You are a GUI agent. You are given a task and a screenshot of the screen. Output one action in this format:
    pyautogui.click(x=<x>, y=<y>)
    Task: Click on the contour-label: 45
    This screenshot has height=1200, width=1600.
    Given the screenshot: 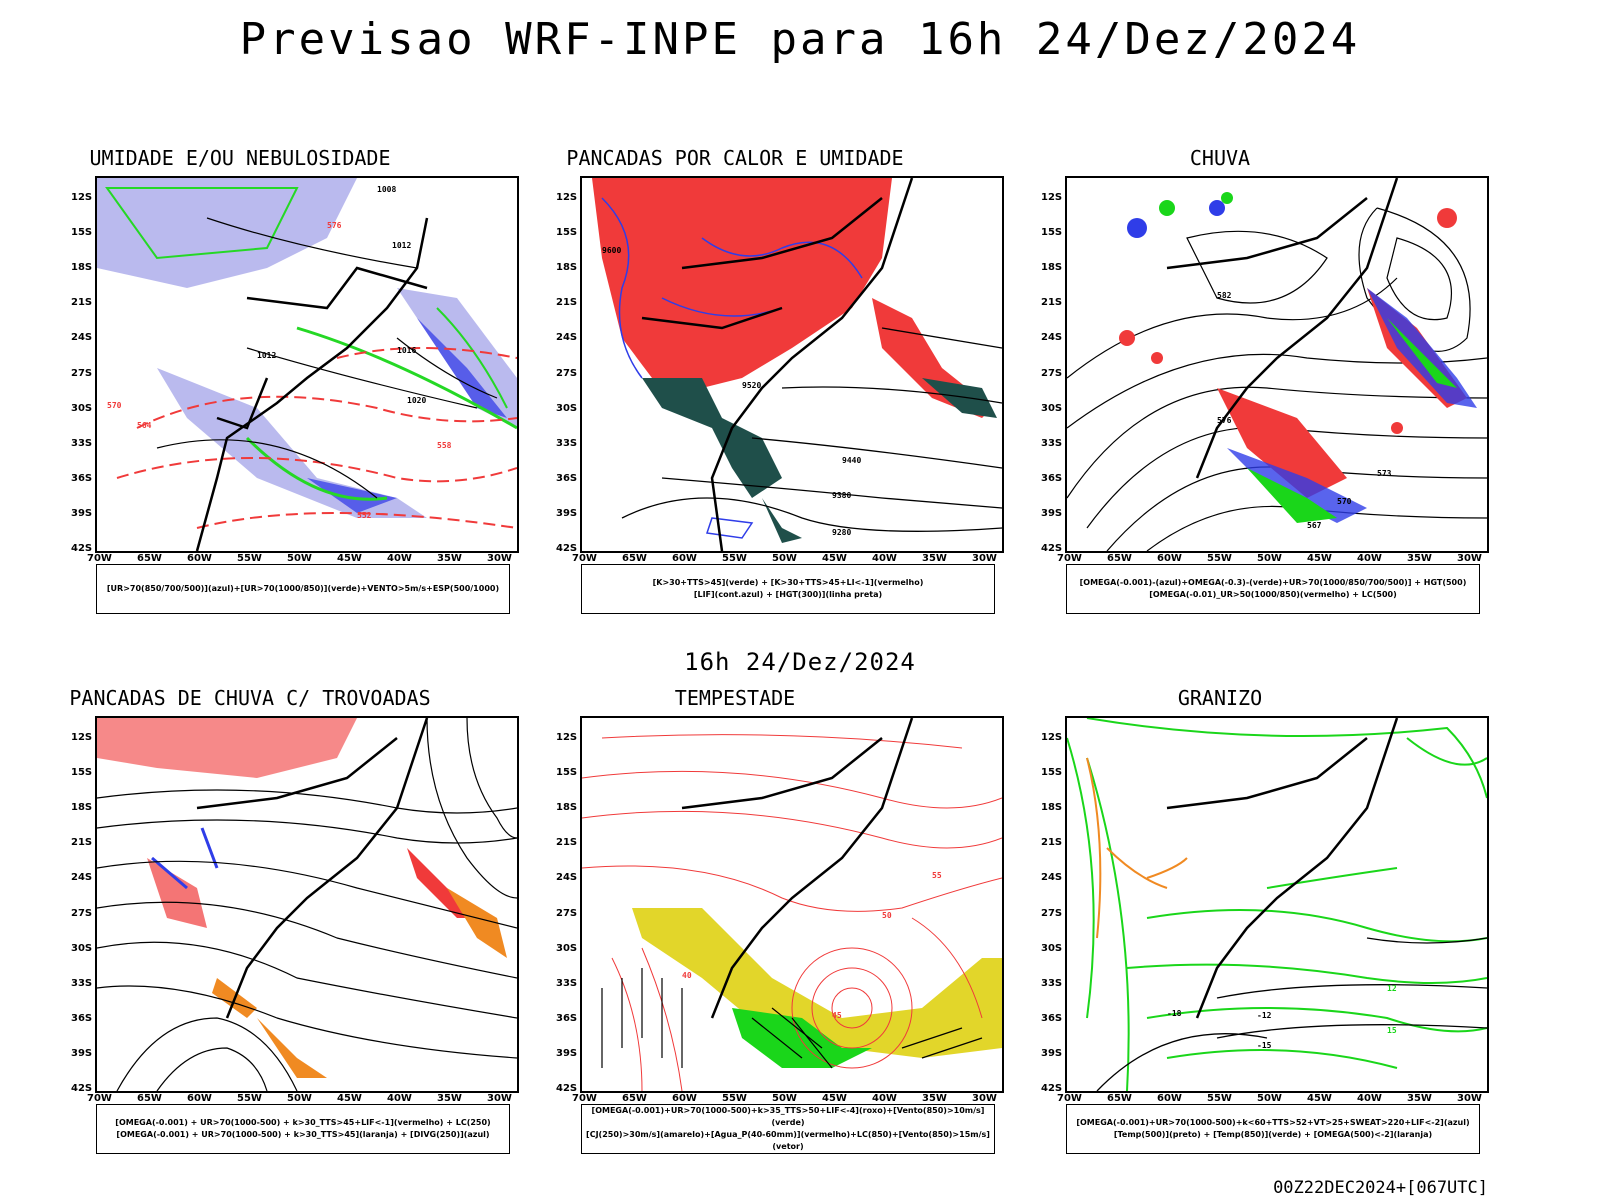 What is the action you would take?
    pyautogui.click(x=837, y=1015)
    